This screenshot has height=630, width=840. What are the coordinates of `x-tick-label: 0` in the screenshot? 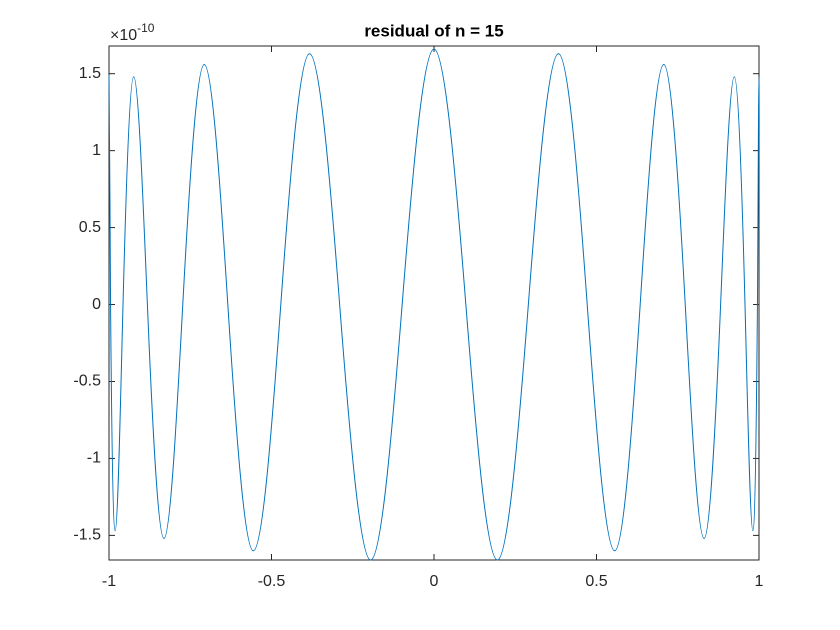 It's located at (434, 581).